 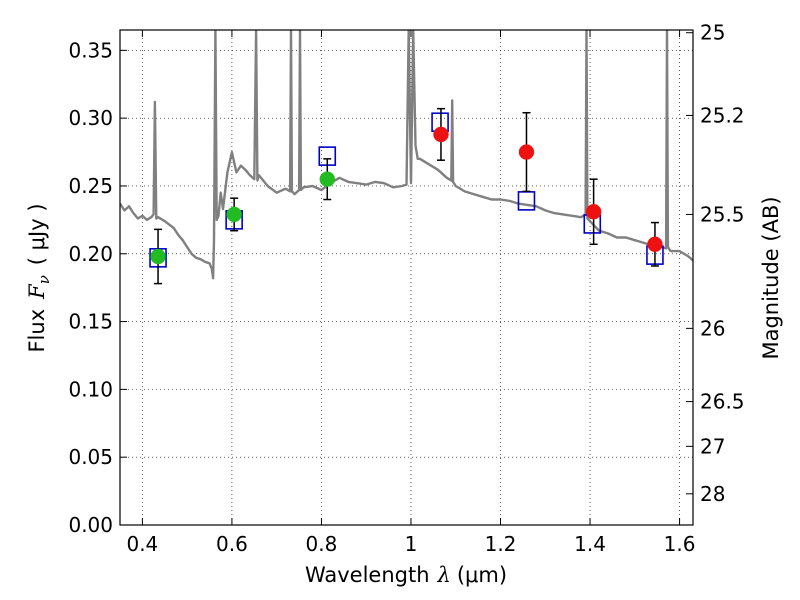 What do you see at coordinates (232, 544) in the screenshot?
I see `x-tick-label: 0.6` at bounding box center [232, 544].